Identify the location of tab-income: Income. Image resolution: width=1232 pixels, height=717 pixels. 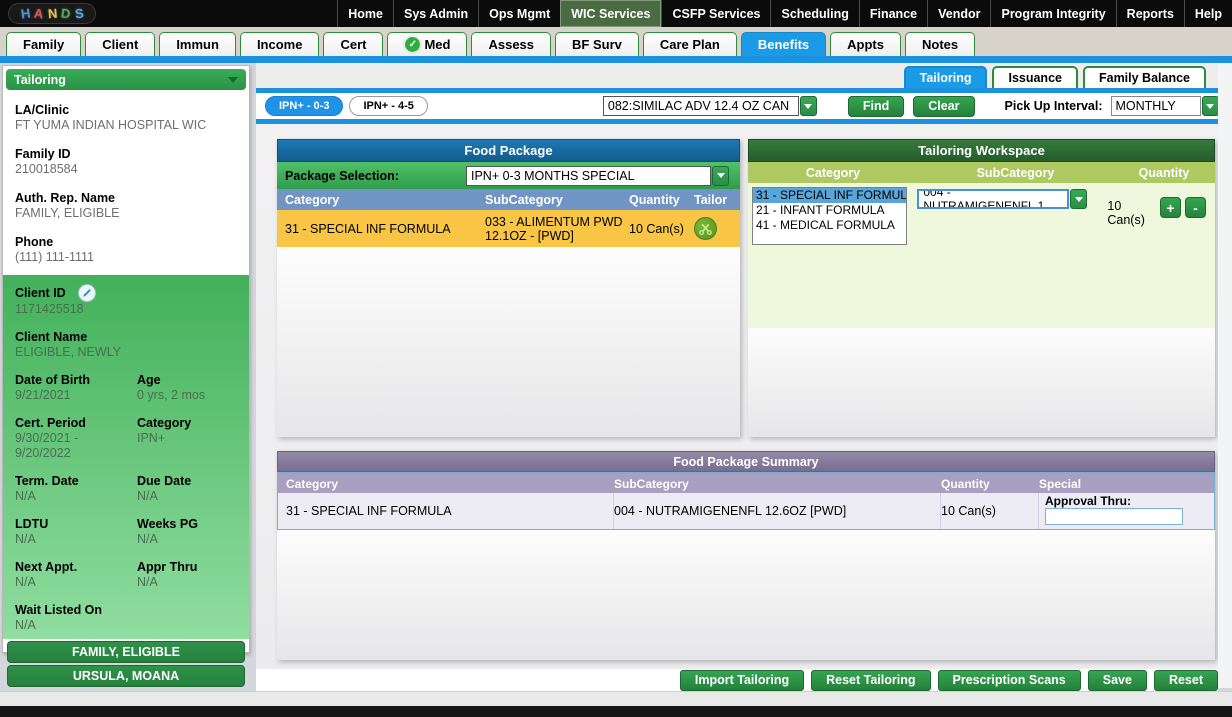
(279, 44).